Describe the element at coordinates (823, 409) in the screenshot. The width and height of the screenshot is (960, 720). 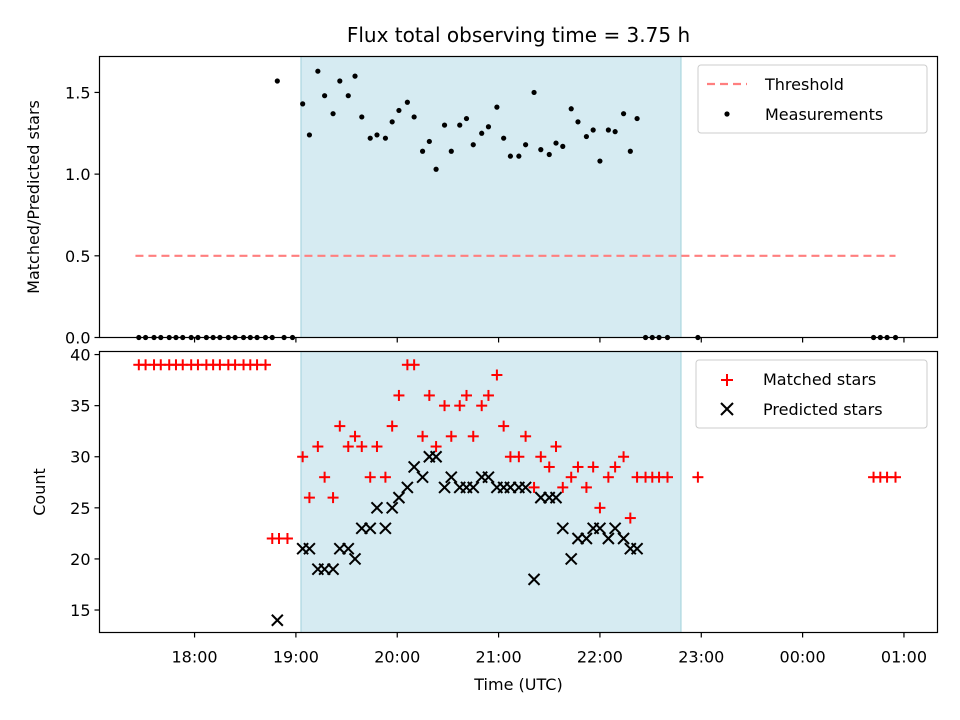
I see `predicted-legend-label: Predicted stars` at that location.